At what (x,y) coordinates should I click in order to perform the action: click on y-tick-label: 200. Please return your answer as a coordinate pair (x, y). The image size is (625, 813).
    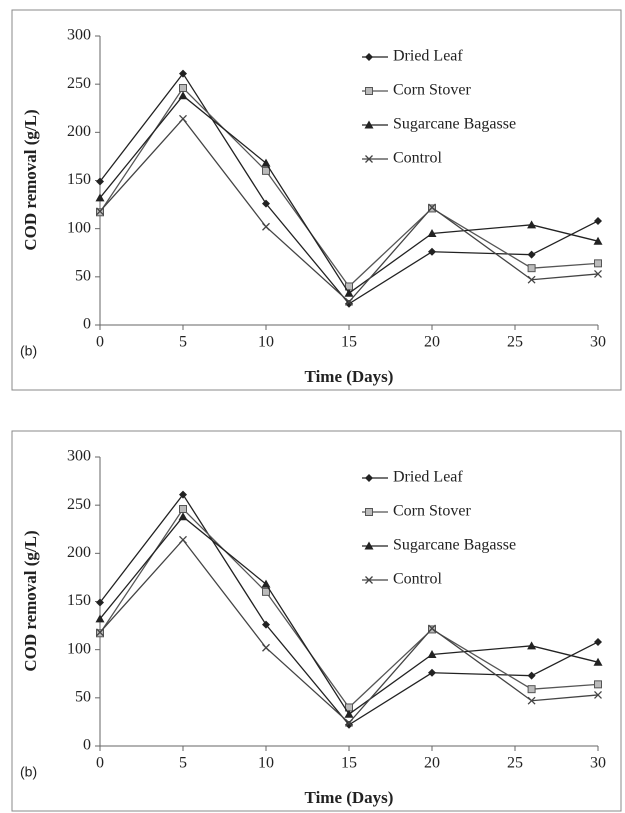
    Looking at the image, I should click on (79, 131).